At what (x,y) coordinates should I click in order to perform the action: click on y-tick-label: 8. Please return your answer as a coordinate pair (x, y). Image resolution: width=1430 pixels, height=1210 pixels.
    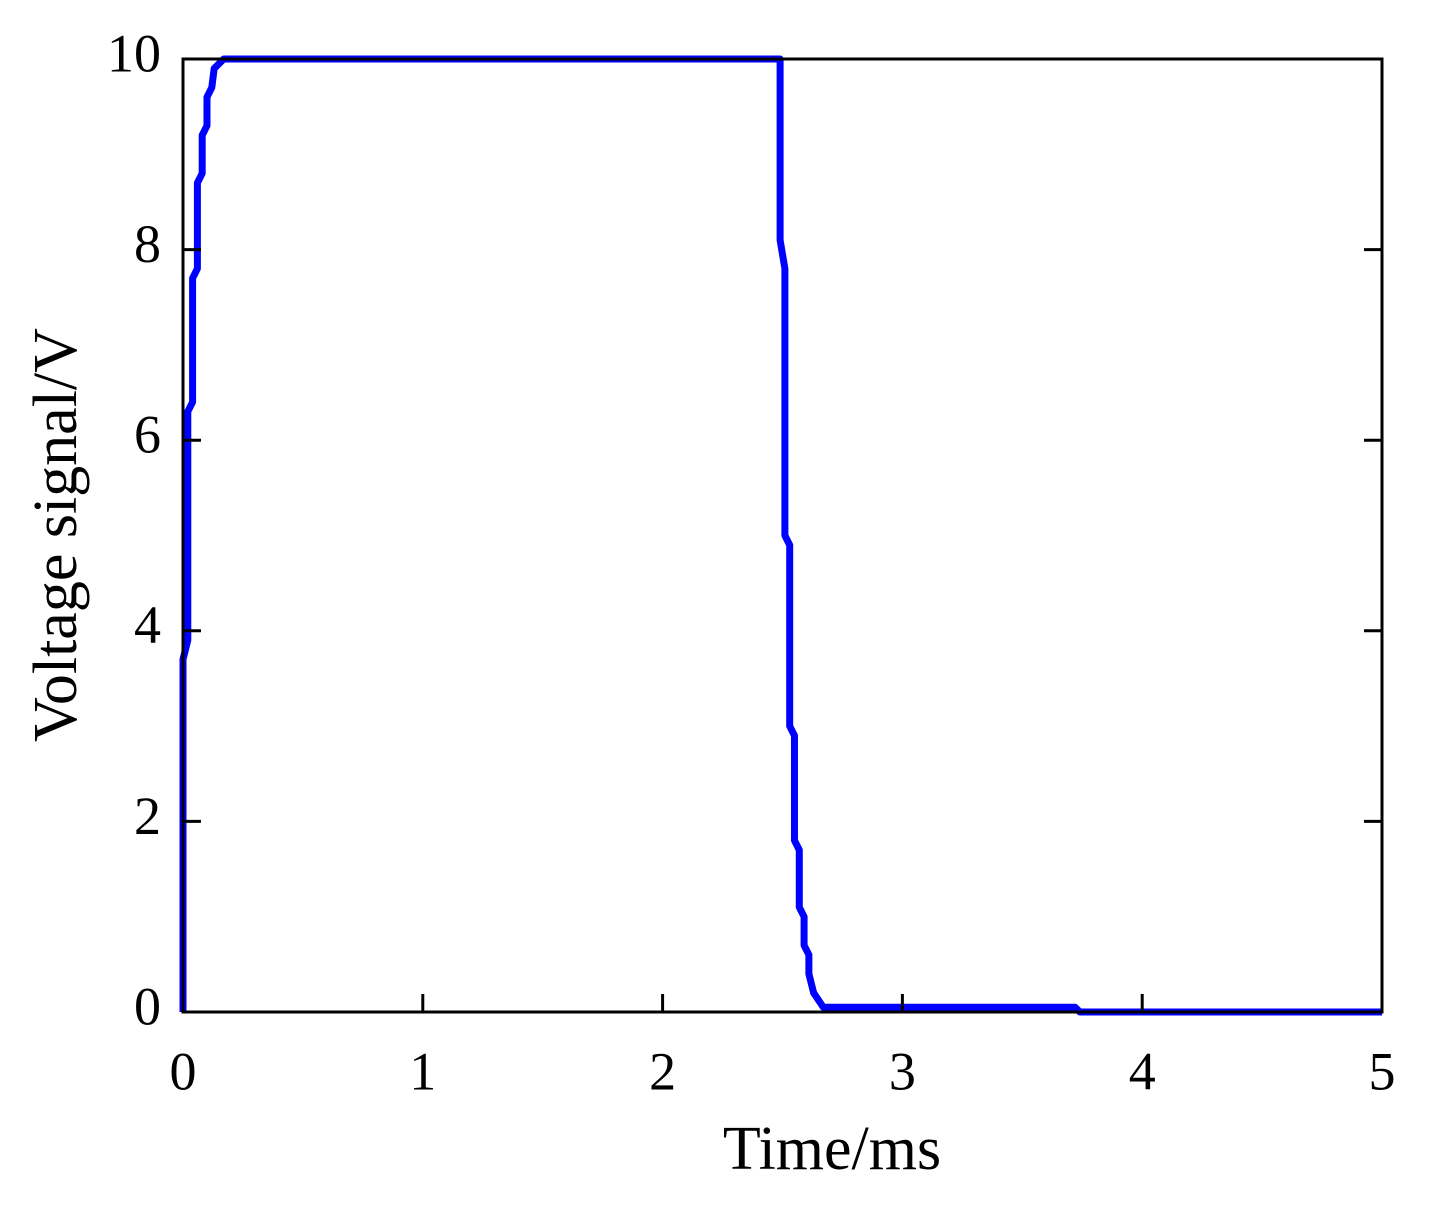
    Looking at the image, I should click on (147, 244).